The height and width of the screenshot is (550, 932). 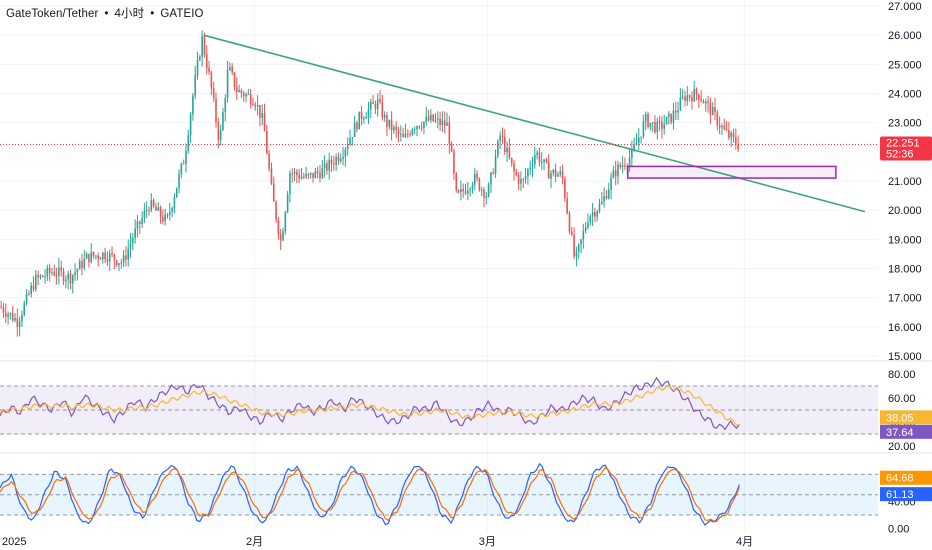 What do you see at coordinates (906, 477) in the screenshot?
I see `oscillator-value-badge` at bounding box center [906, 477].